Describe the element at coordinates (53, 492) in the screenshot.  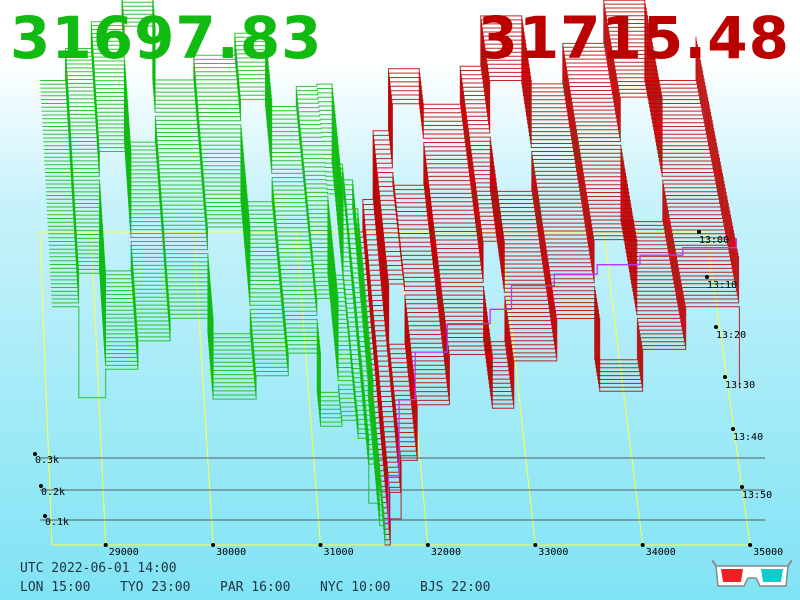
I see `depth-tick-label: 0.2k` at that location.